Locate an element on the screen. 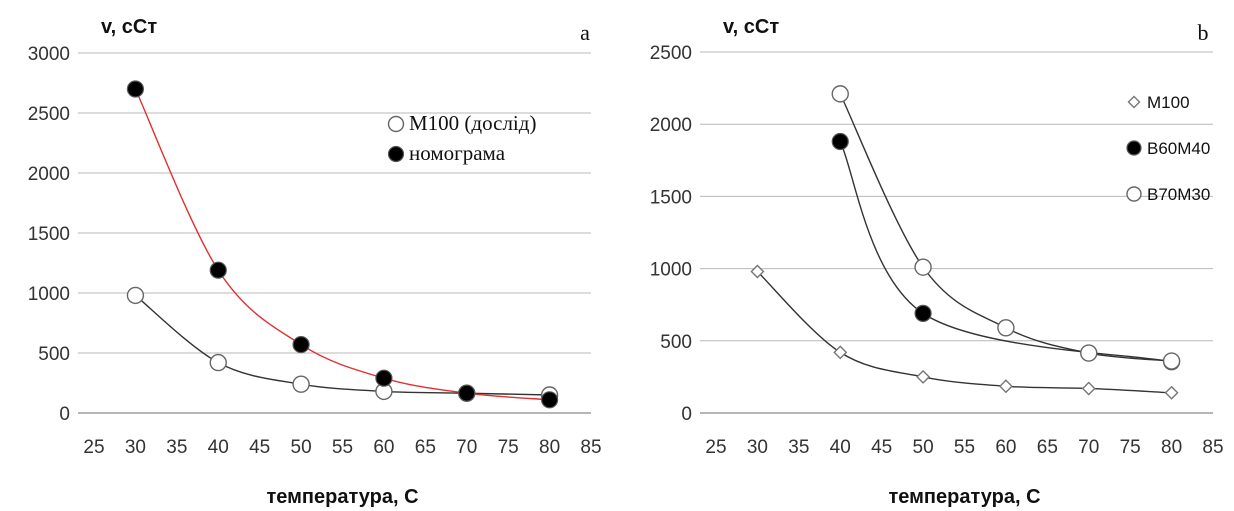 This screenshot has height=511, width=1234. legend: M100 B60M40 B70M30 is located at coordinates (1168, 148).